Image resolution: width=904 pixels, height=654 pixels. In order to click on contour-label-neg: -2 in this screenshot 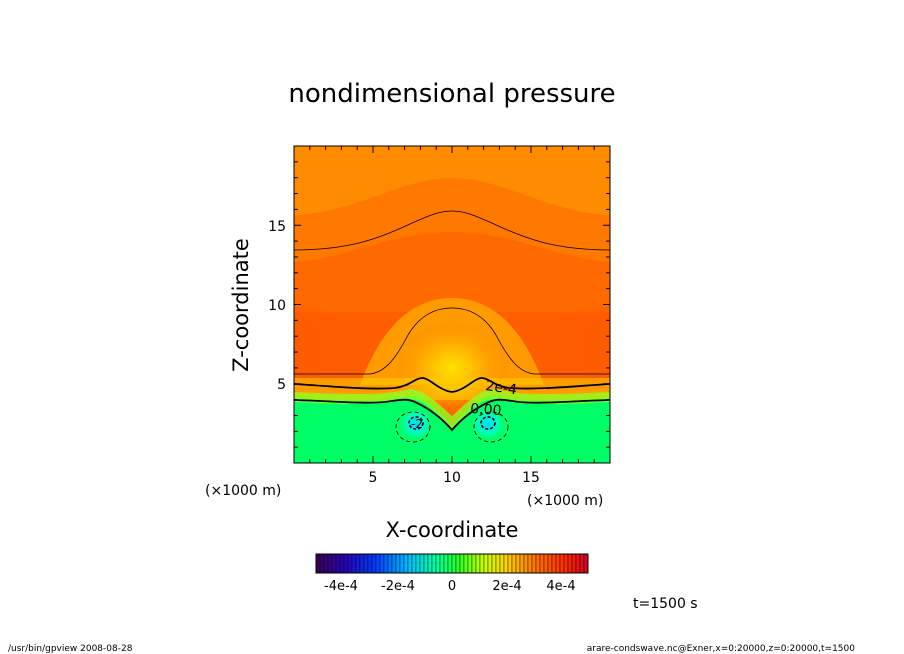, I will do `click(417, 424)`.